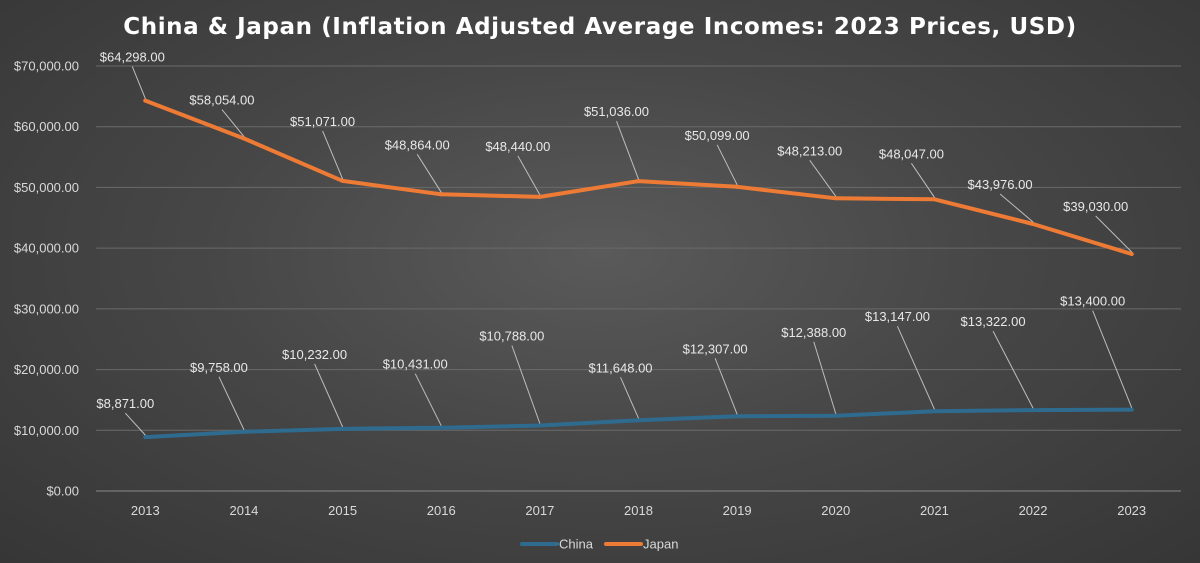  What do you see at coordinates (809, 150) in the screenshot?
I see `data-label: $48,213.00` at bounding box center [809, 150].